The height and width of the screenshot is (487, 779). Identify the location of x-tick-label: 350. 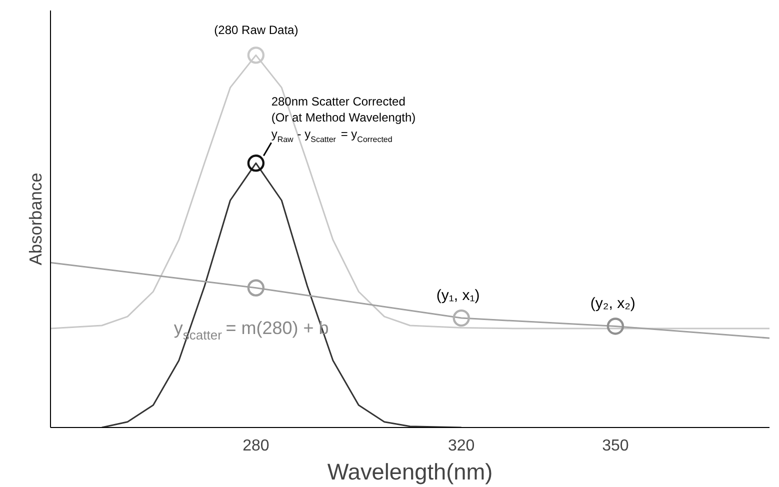
(615, 446).